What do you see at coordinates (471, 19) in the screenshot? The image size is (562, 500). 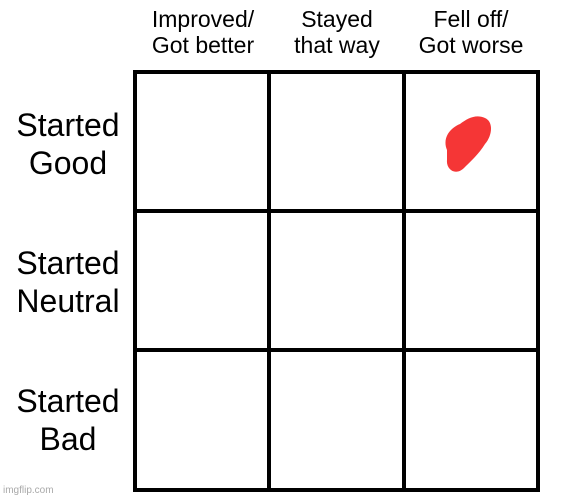 I see `column-header-line1: Fell off/` at bounding box center [471, 19].